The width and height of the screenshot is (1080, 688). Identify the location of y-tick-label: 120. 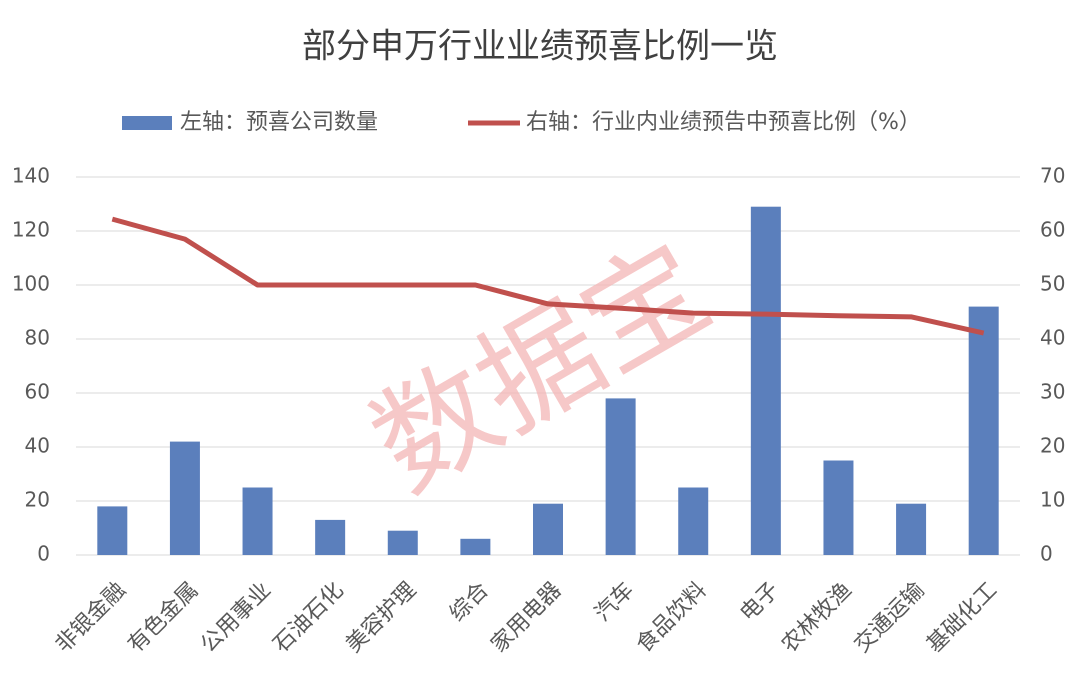
(31, 230).